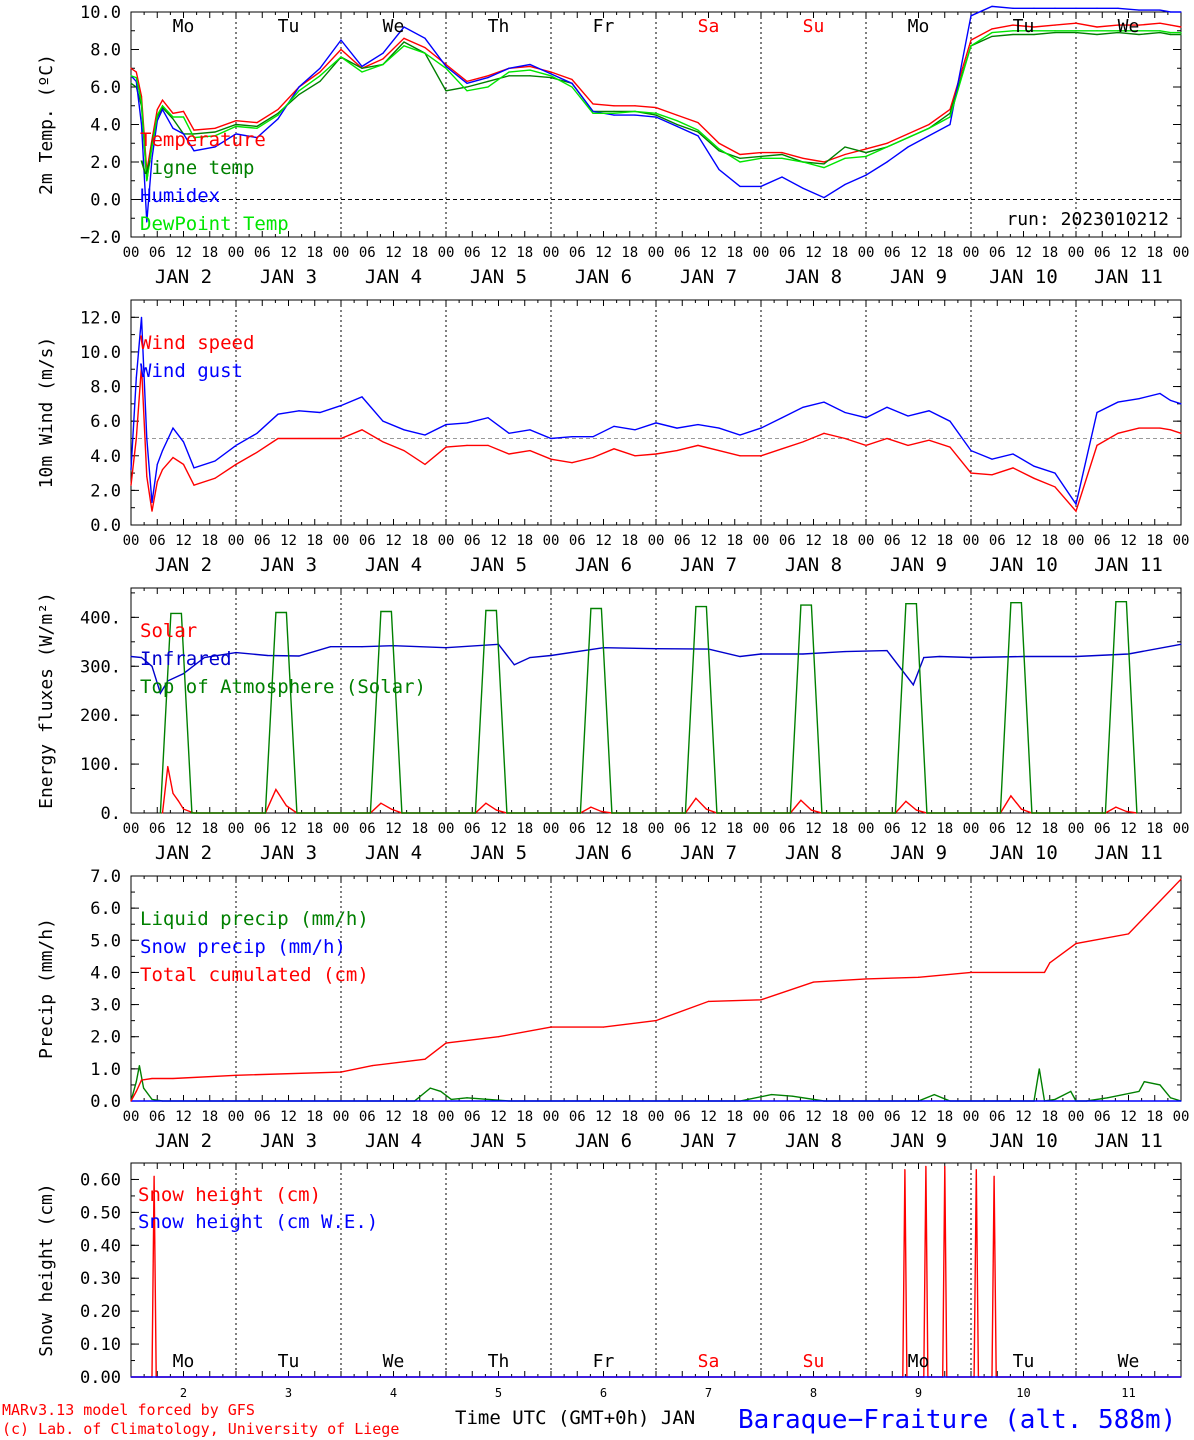  Describe the element at coordinates (183, 277) in the screenshot. I see `date-label: JAN 2` at that location.